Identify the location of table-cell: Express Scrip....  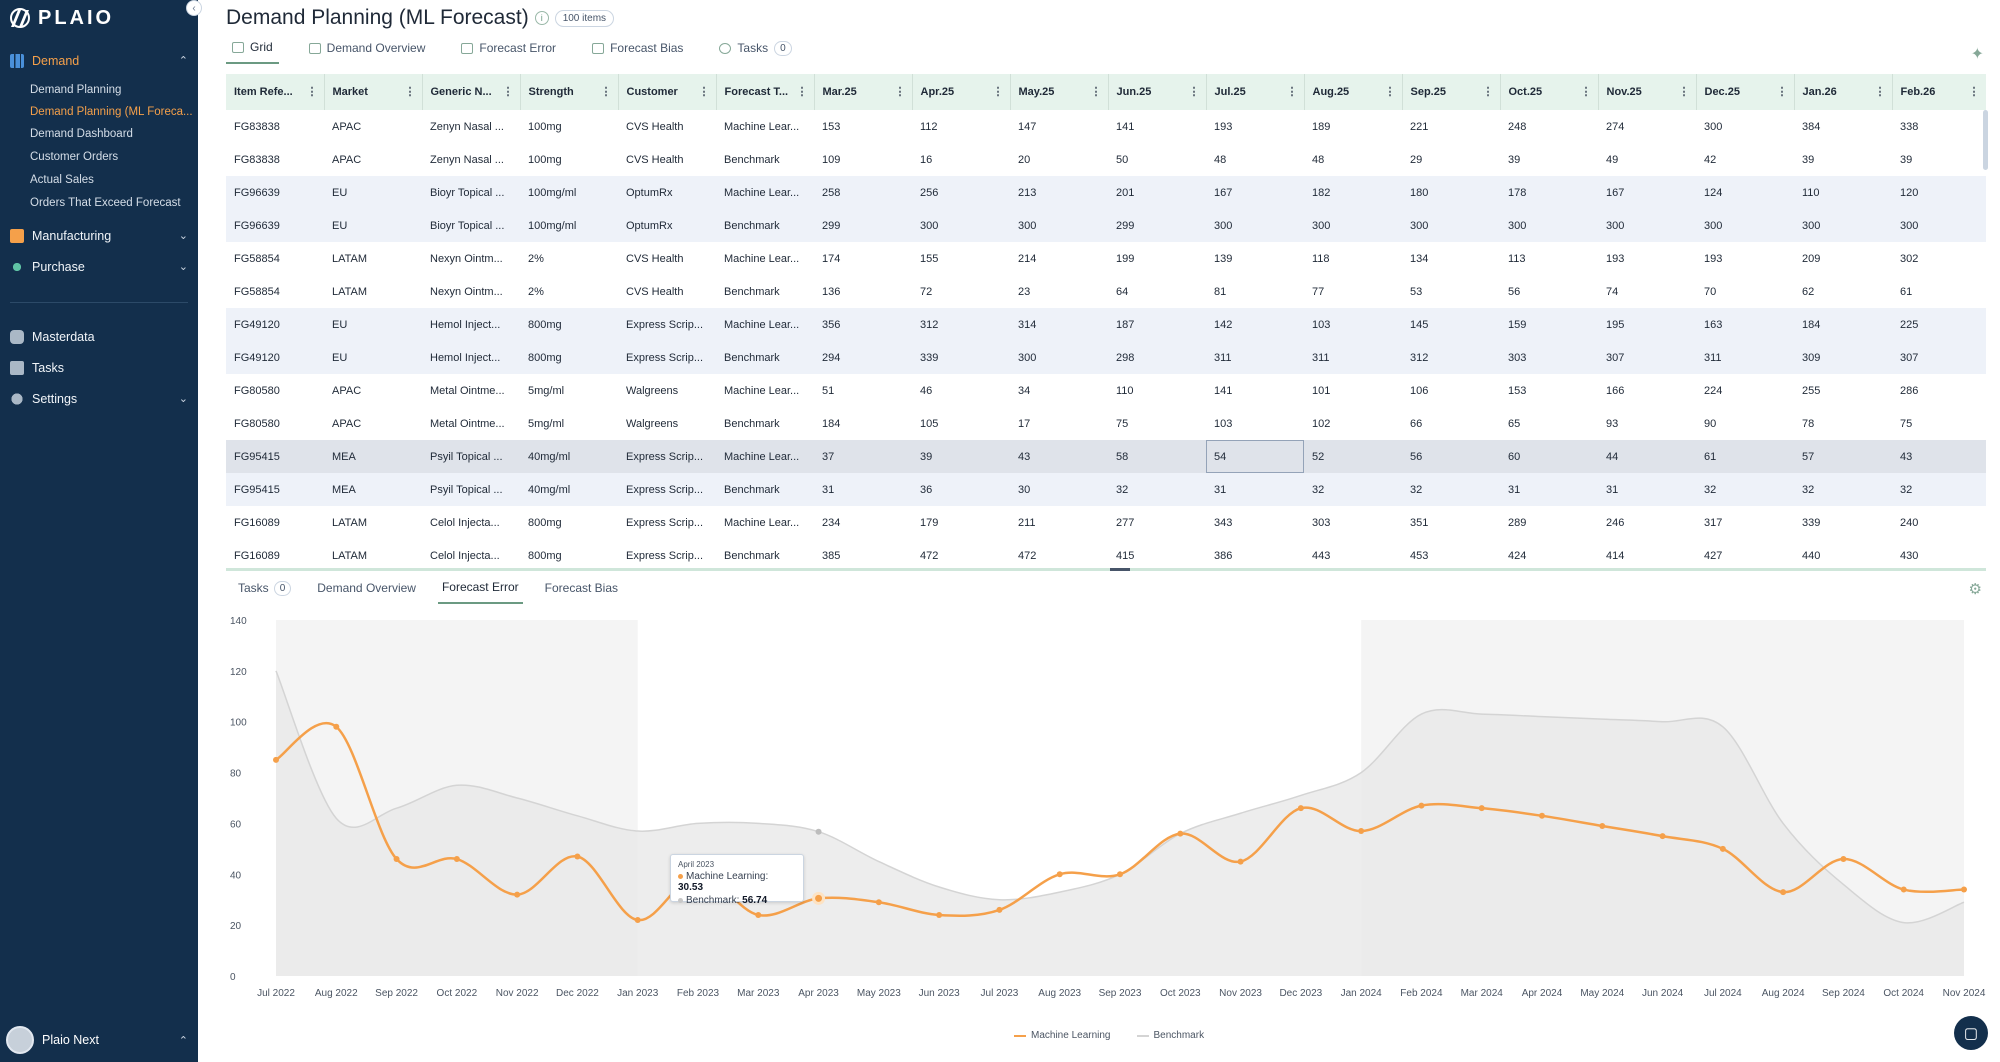
(667, 456).